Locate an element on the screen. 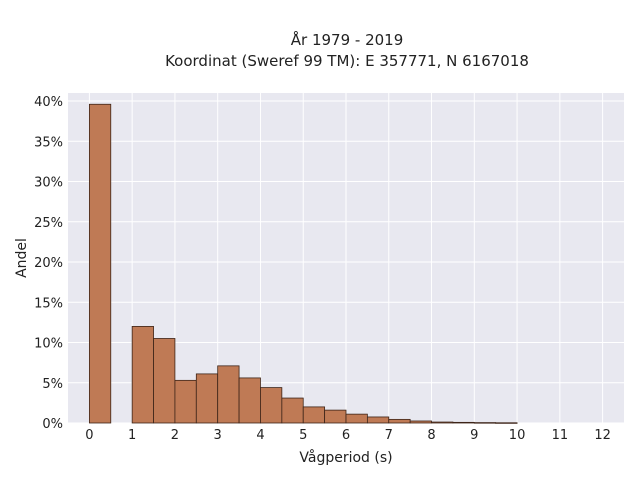 The height and width of the screenshot is (484, 640). x-tick-label: 1 is located at coordinates (132, 435).